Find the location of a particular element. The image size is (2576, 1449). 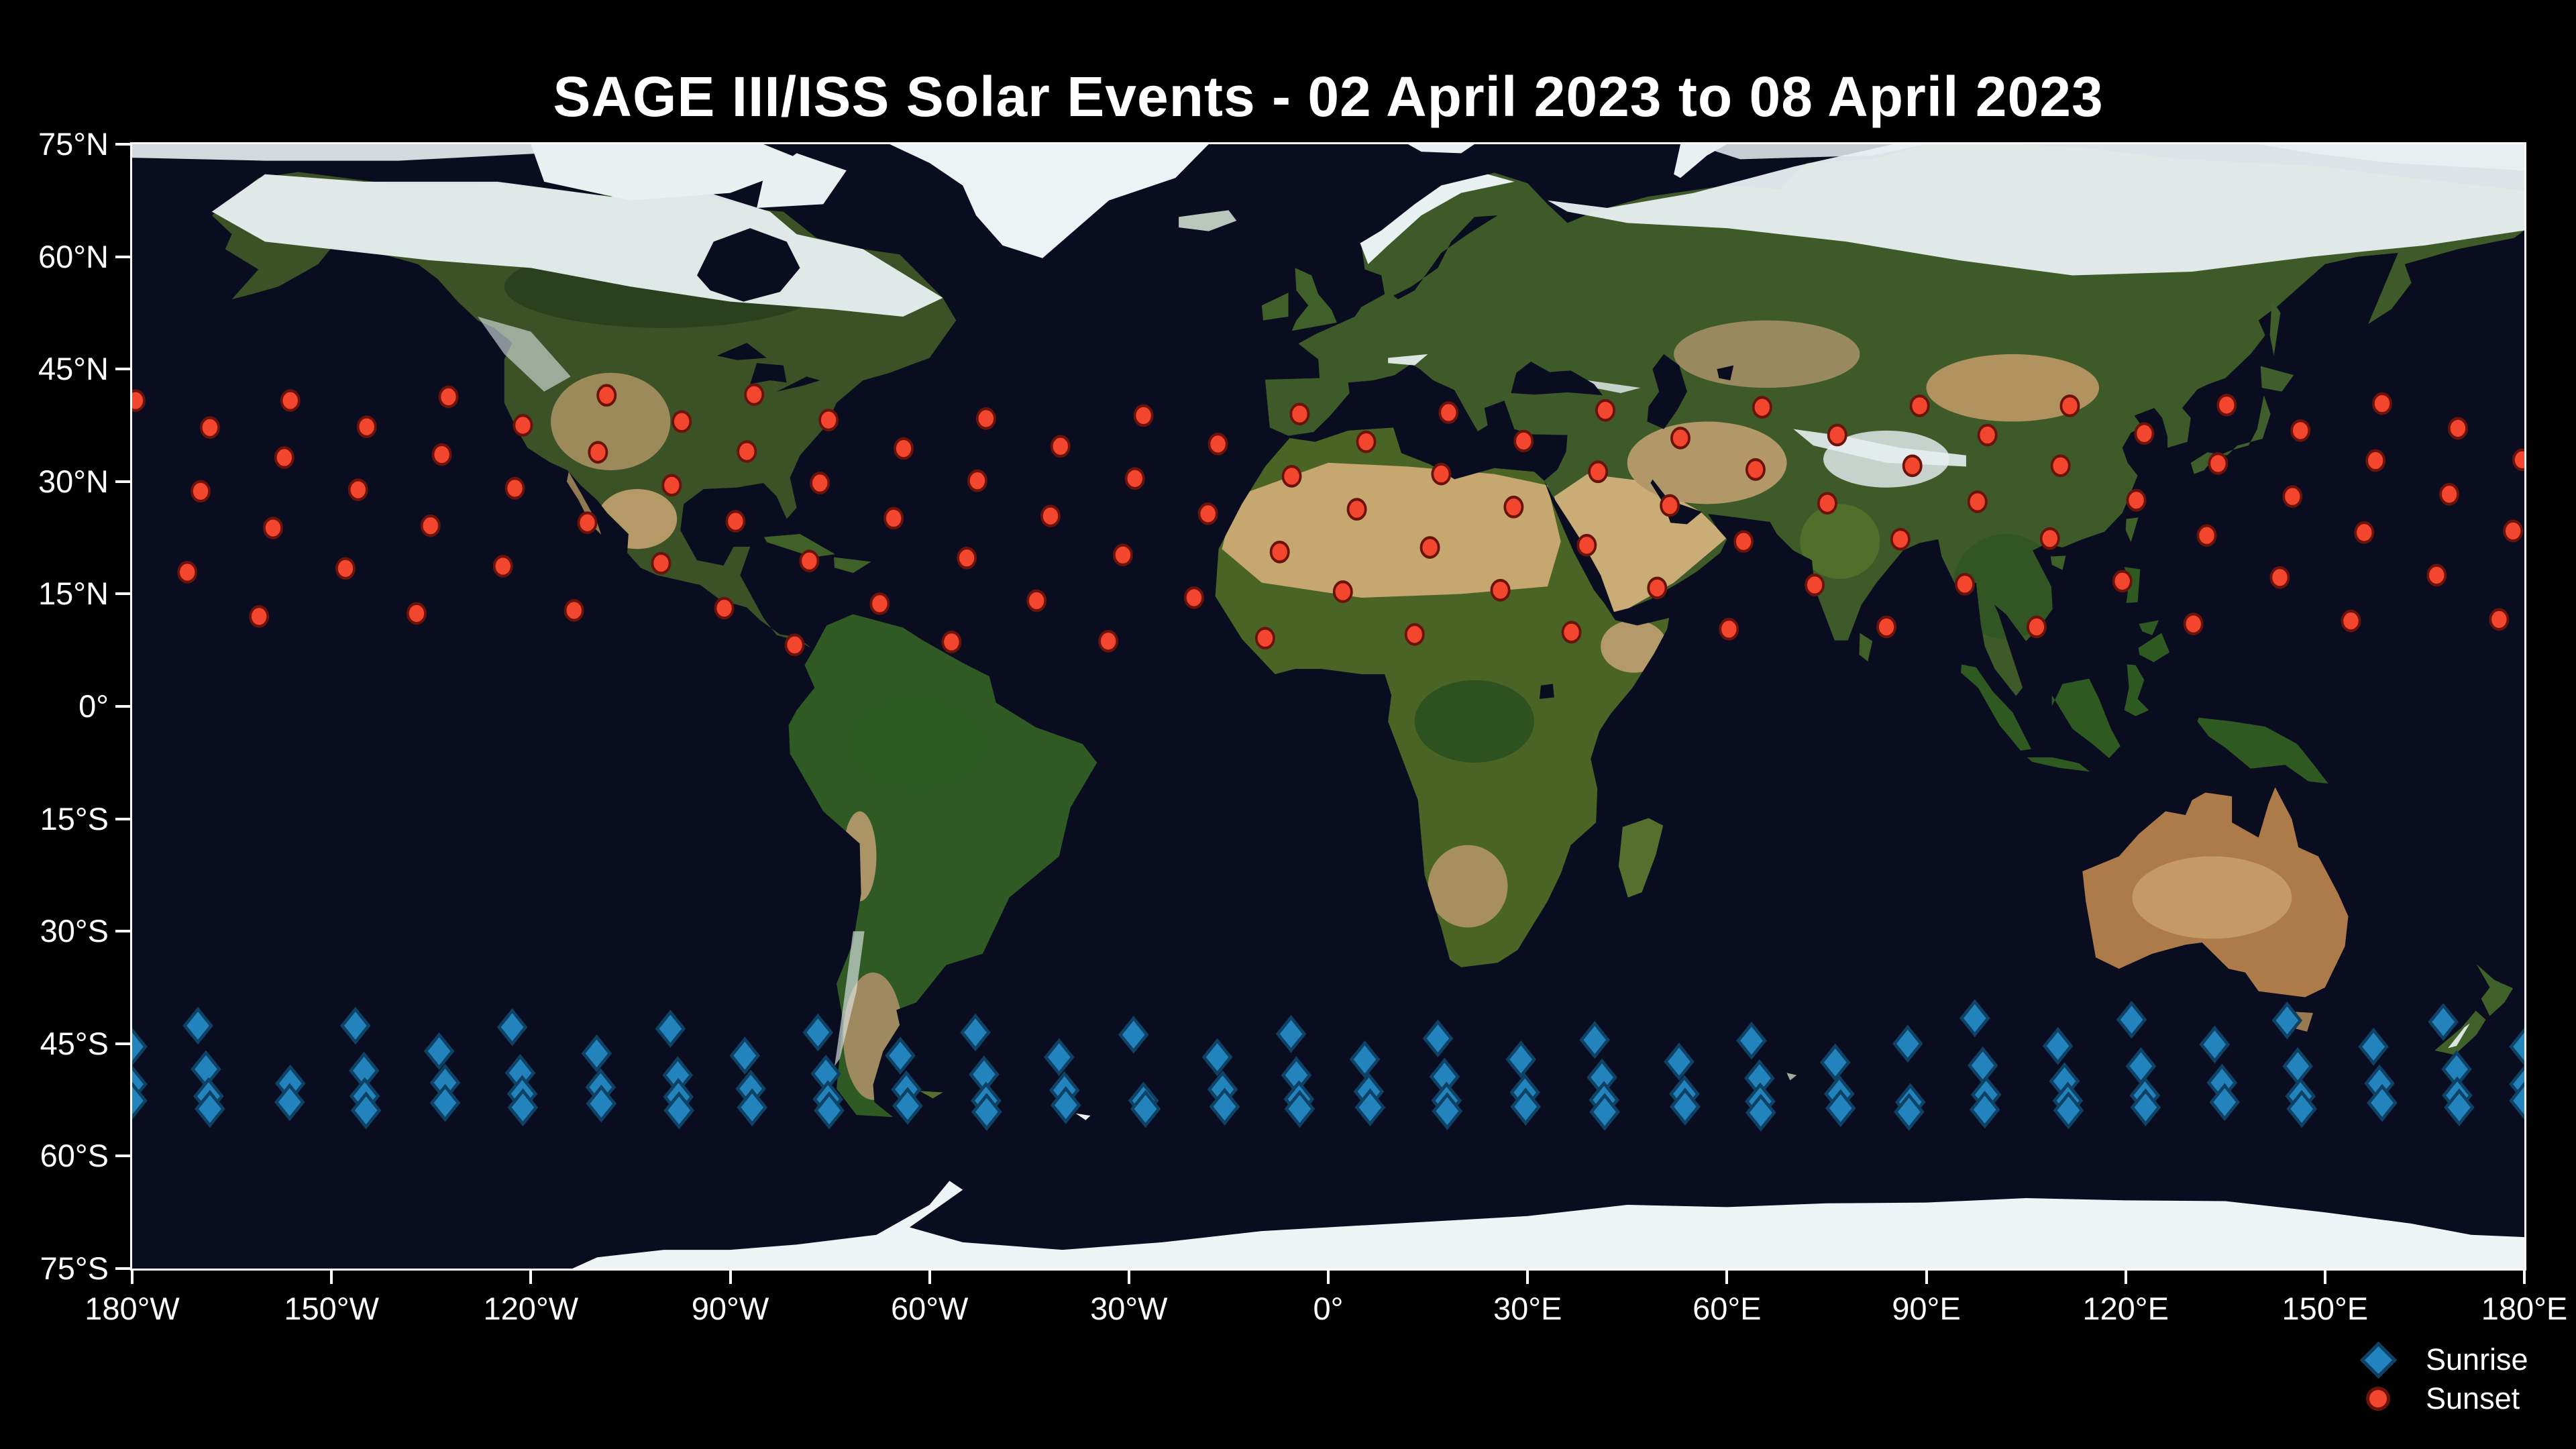

sunrise-diamond-icon is located at coordinates (2378, 1360).